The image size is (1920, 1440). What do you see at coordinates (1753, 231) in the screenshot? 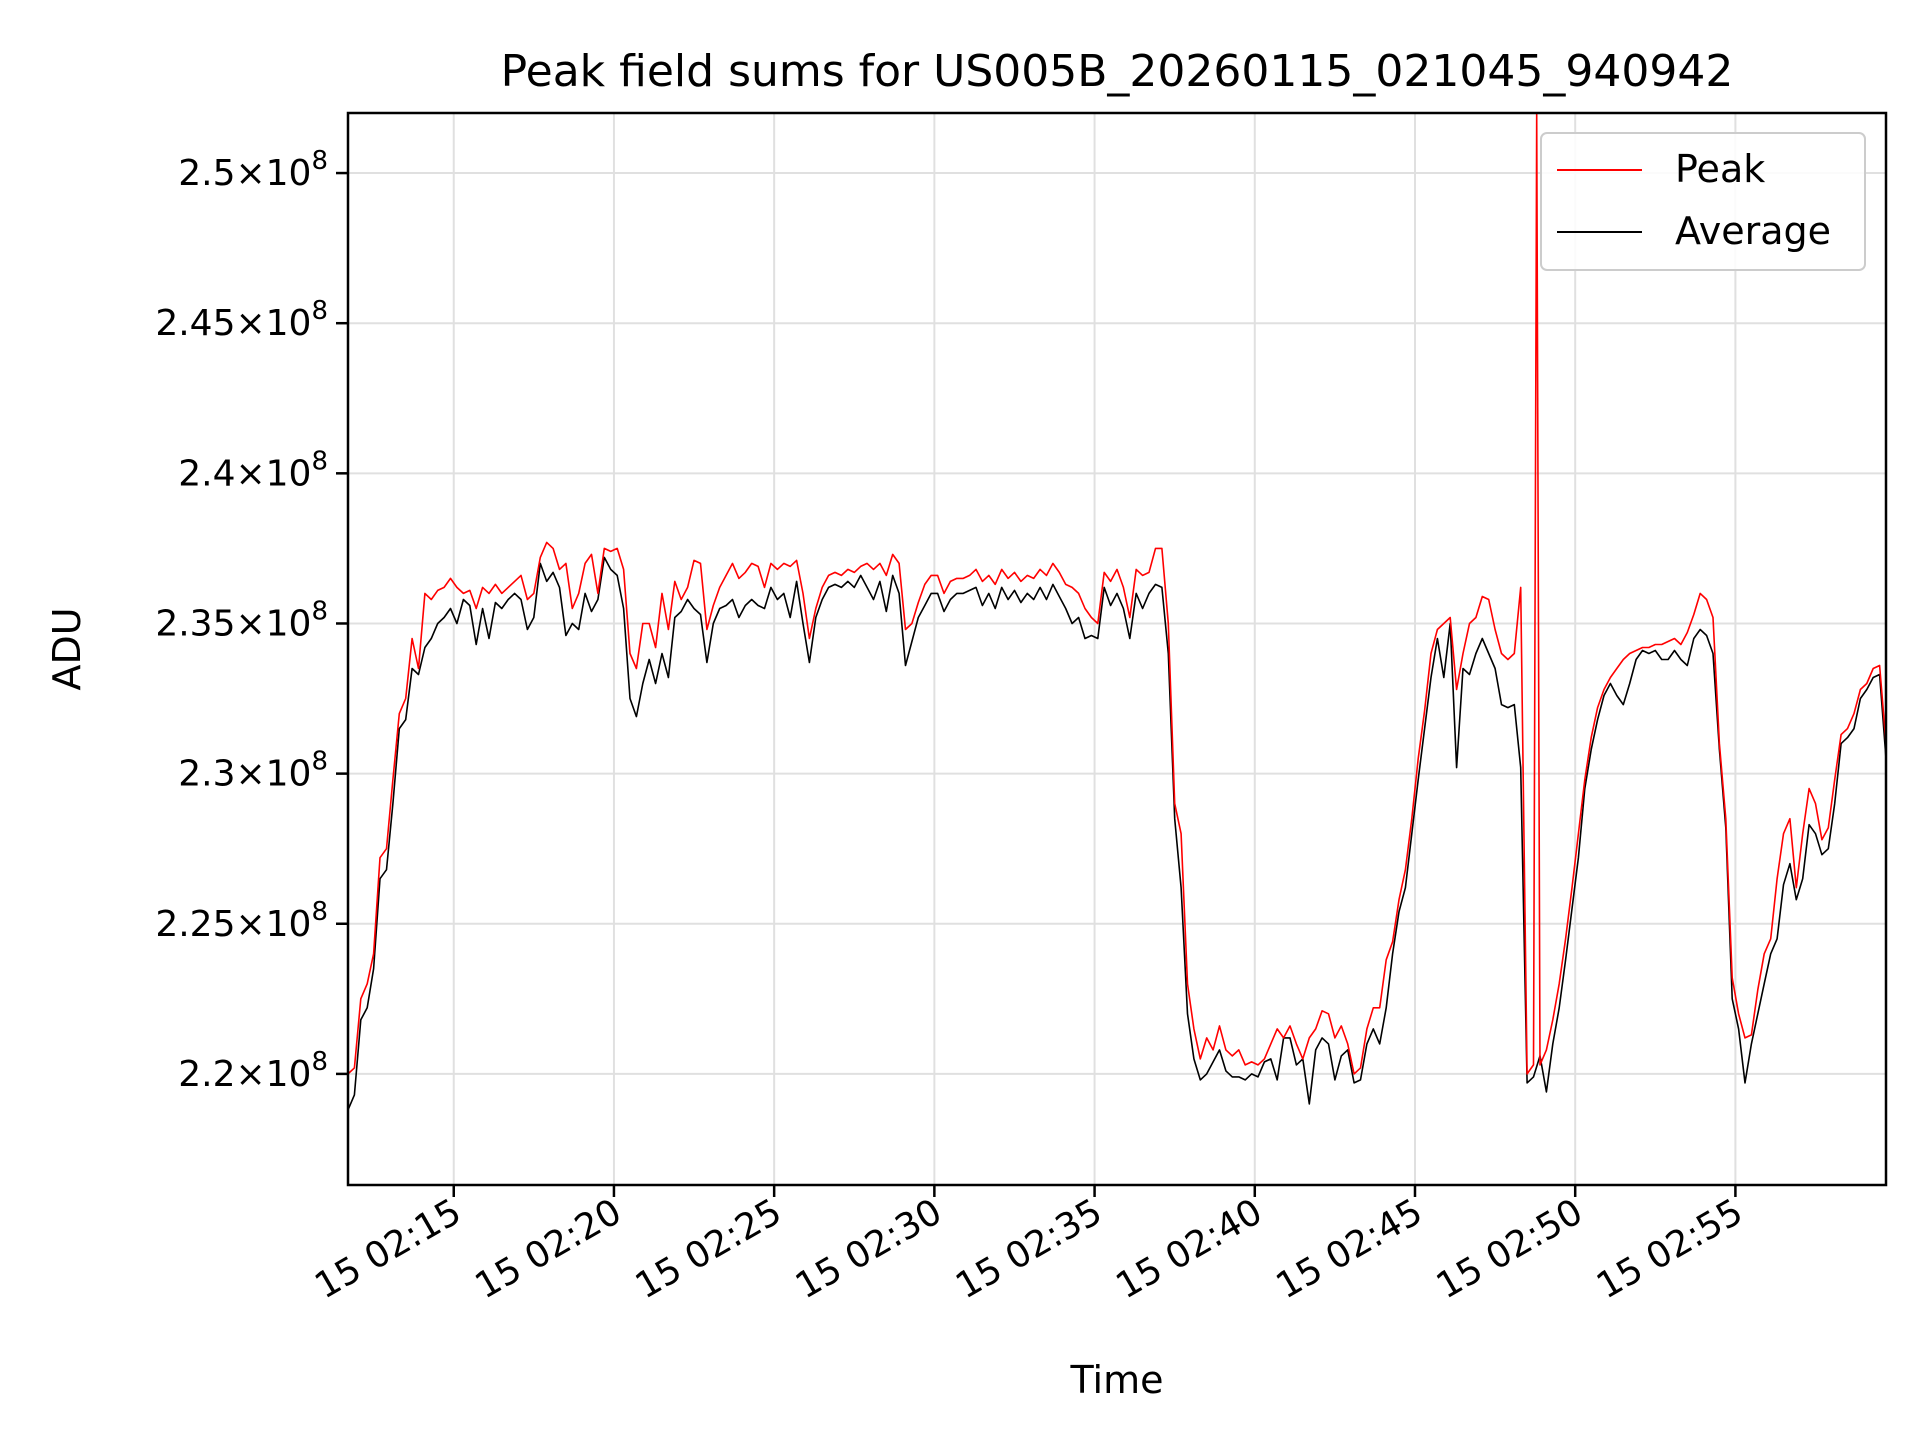
I see `legend-label-average: Average` at bounding box center [1753, 231].